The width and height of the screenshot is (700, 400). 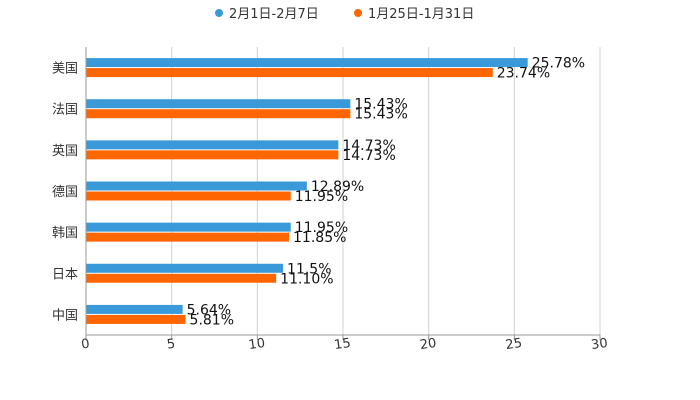 I want to click on category-label: 日本, so click(x=65, y=274).